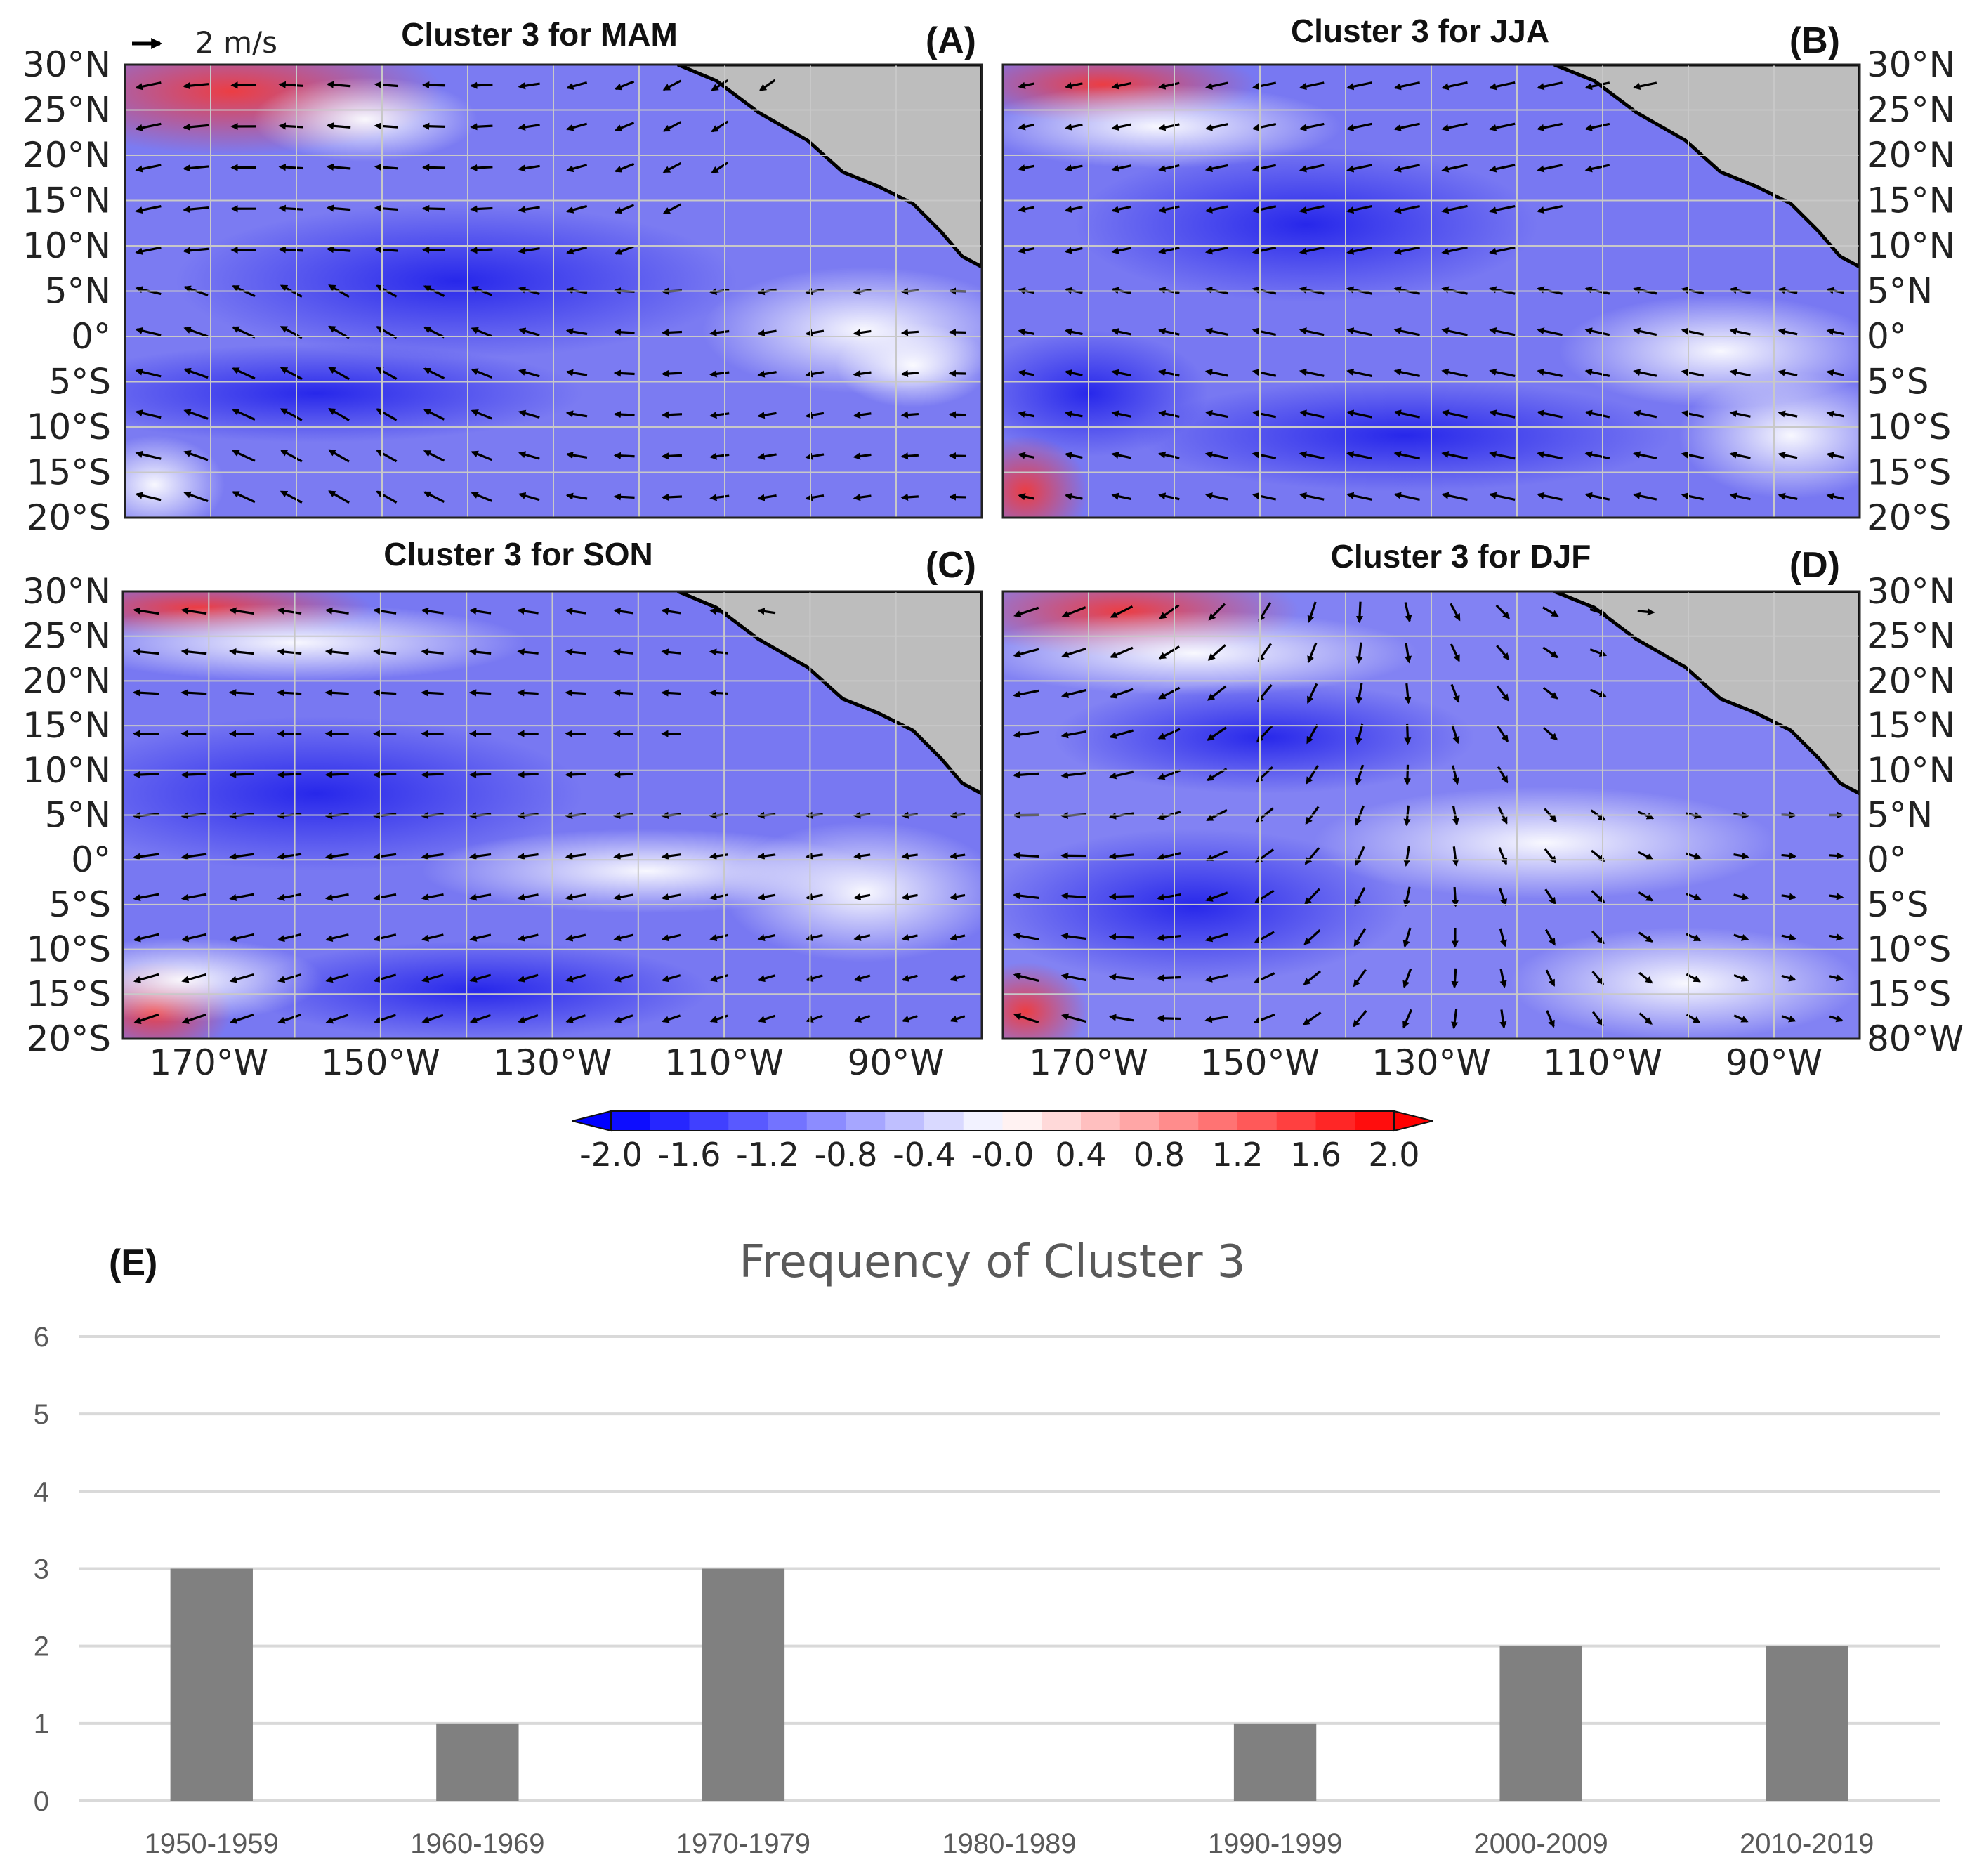 The width and height of the screenshot is (1984, 1876). I want to click on y-tick-label: 6, so click(41, 1337).